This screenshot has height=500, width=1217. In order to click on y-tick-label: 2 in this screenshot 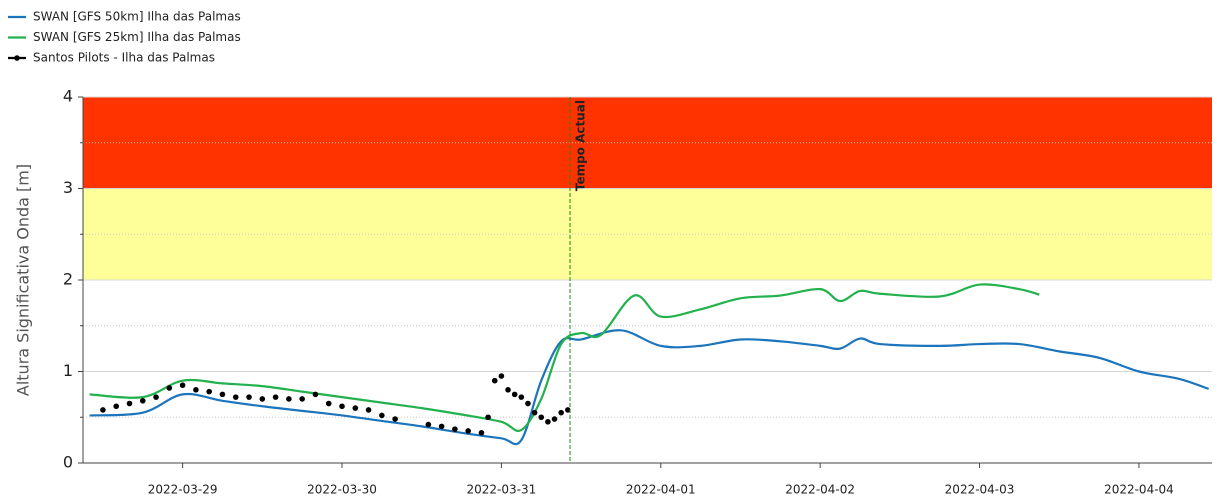, I will do `click(68, 279)`.